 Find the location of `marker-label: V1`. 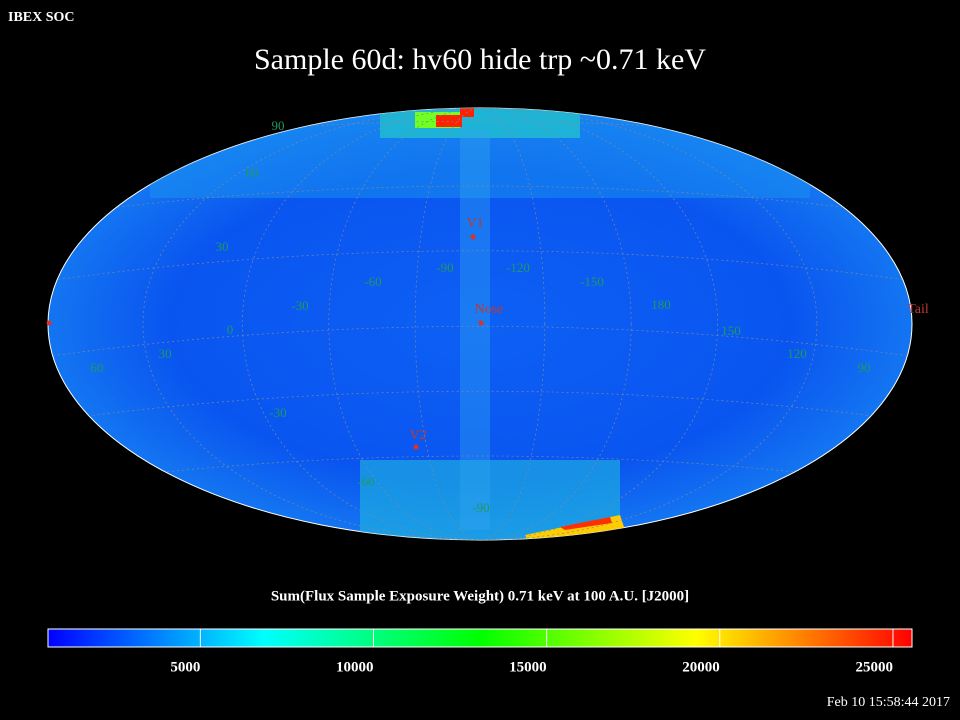

marker-label: V1 is located at coordinates (474, 223).